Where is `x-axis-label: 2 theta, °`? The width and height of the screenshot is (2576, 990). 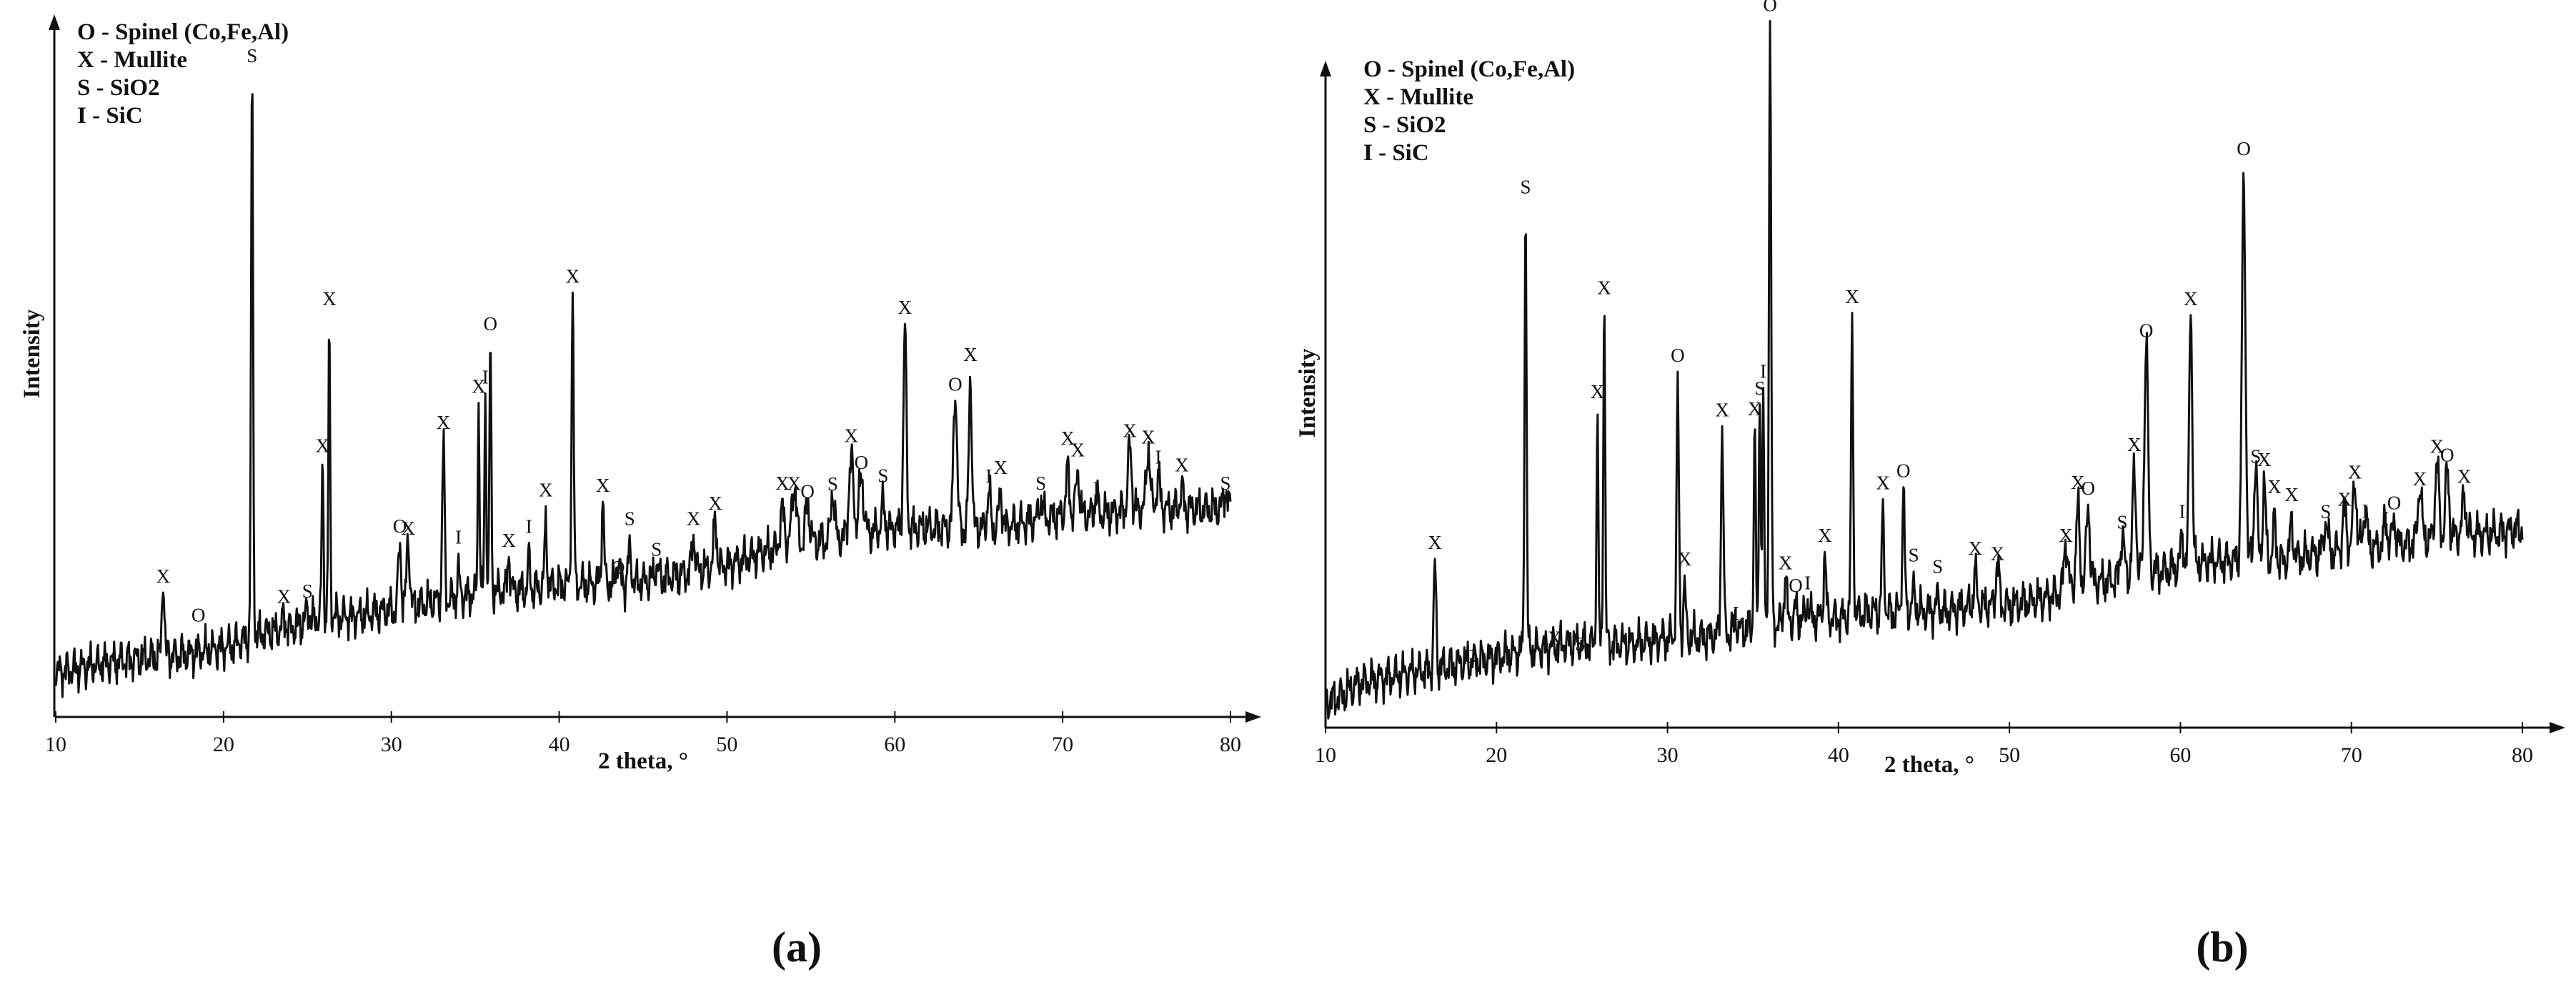
x-axis-label: 2 theta, ° is located at coordinates (643, 761).